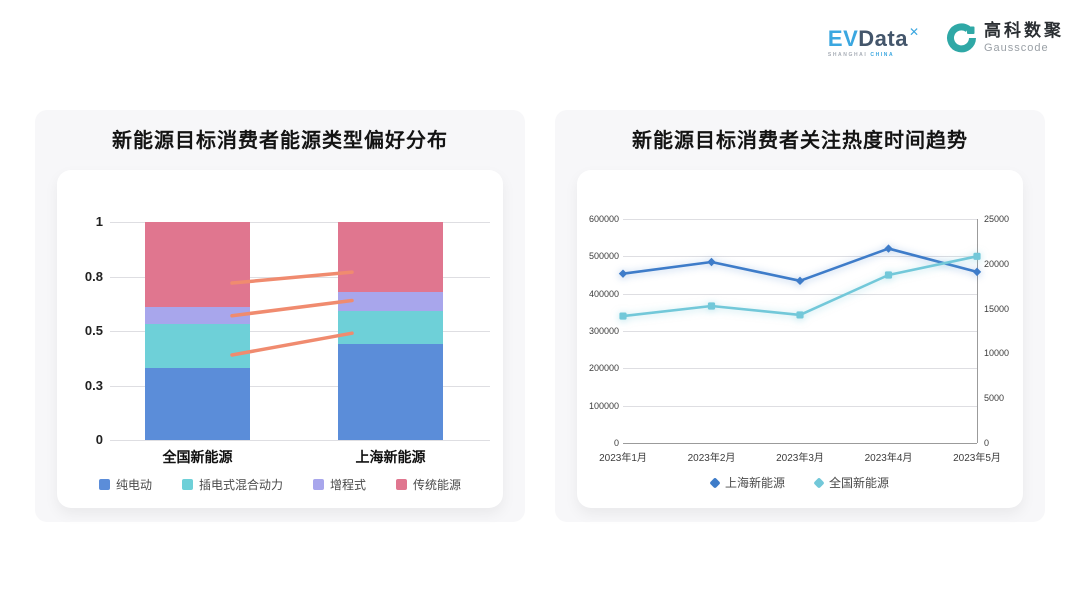 This screenshot has width=1080, height=608. Describe the element at coordinates (711, 458) in the screenshot. I see `line-x-tick-label: 2023年2月` at that location.